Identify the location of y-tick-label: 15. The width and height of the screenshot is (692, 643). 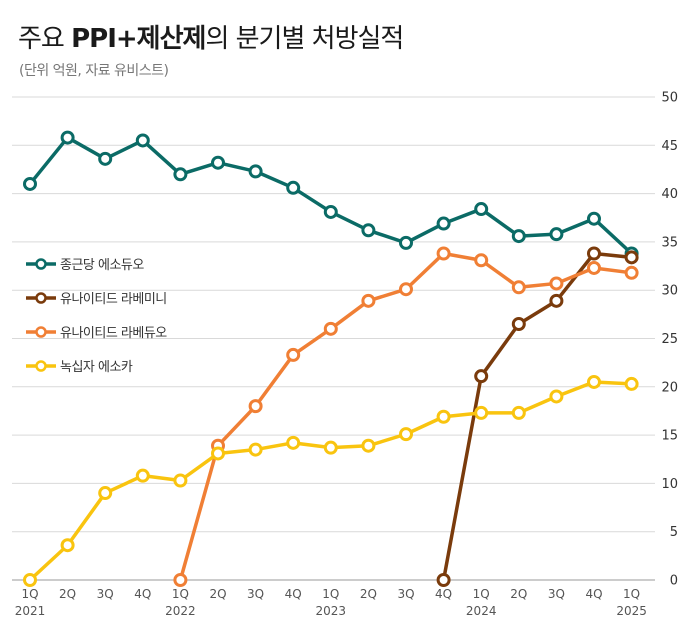
(669, 436).